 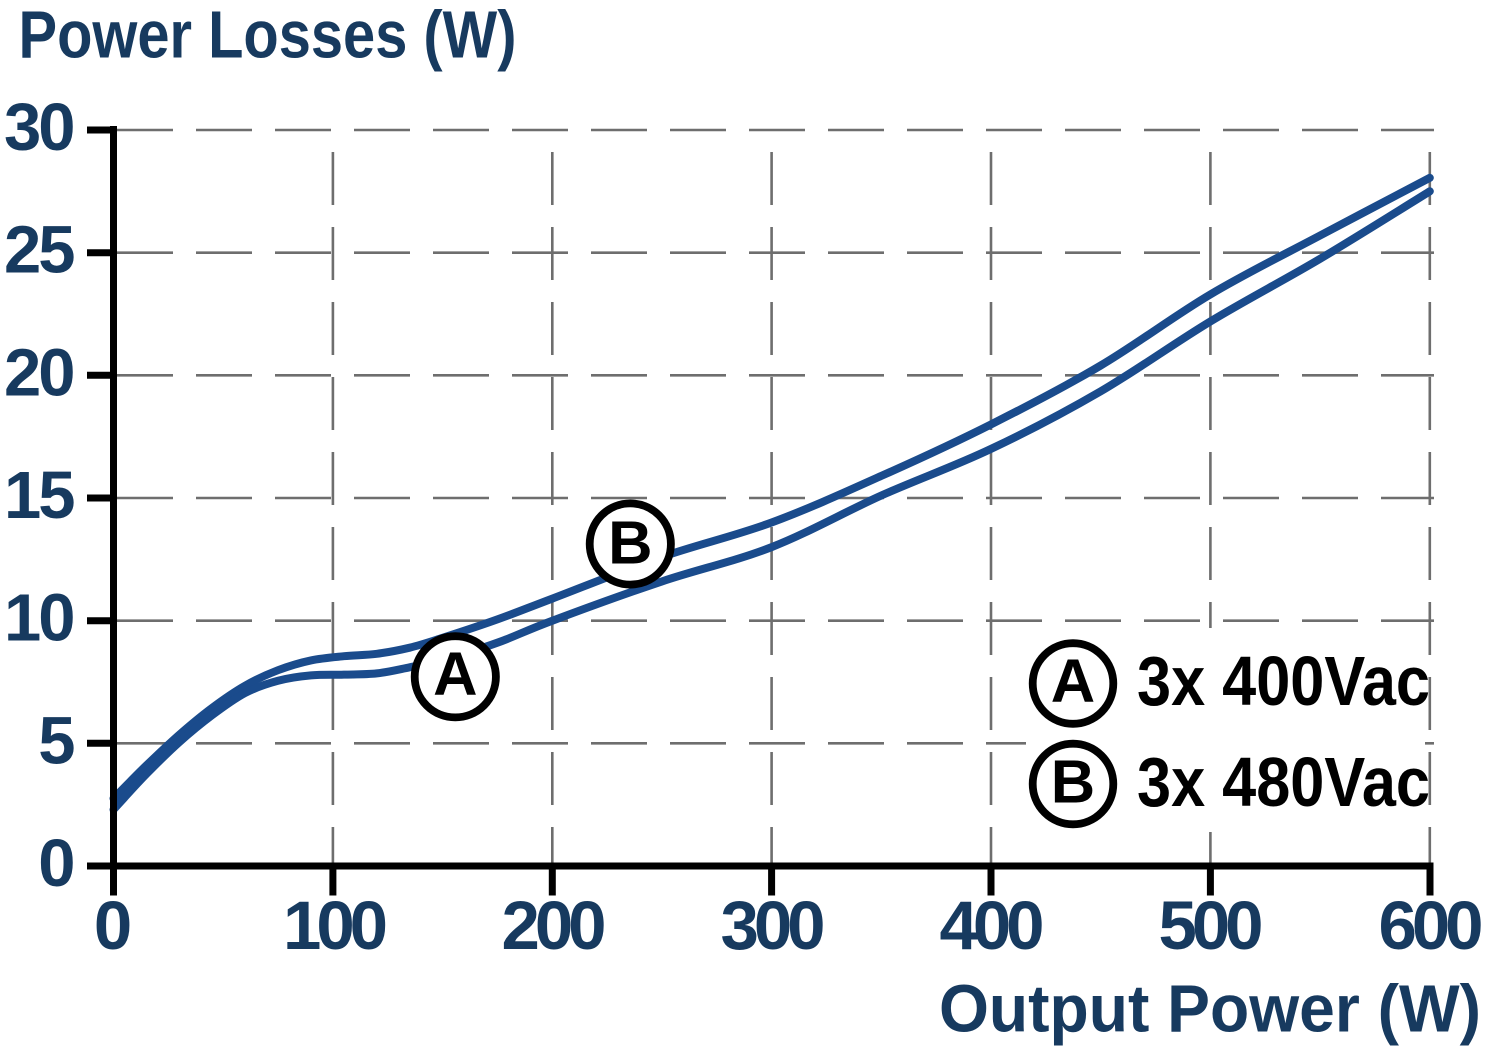 I want to click on svg-text: 30, so click(x=40, y=127).